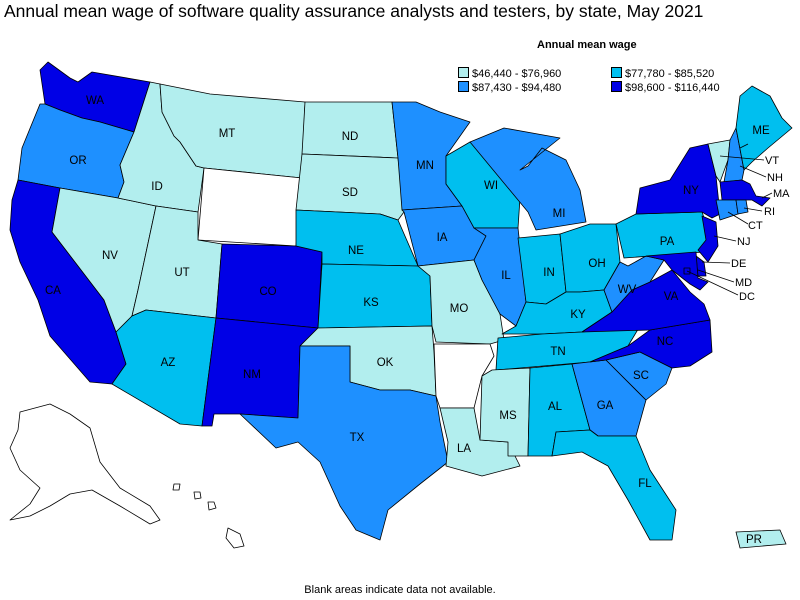 This screenshot has width=800, height=600. I want to click on state-pr, so click(761, 539).